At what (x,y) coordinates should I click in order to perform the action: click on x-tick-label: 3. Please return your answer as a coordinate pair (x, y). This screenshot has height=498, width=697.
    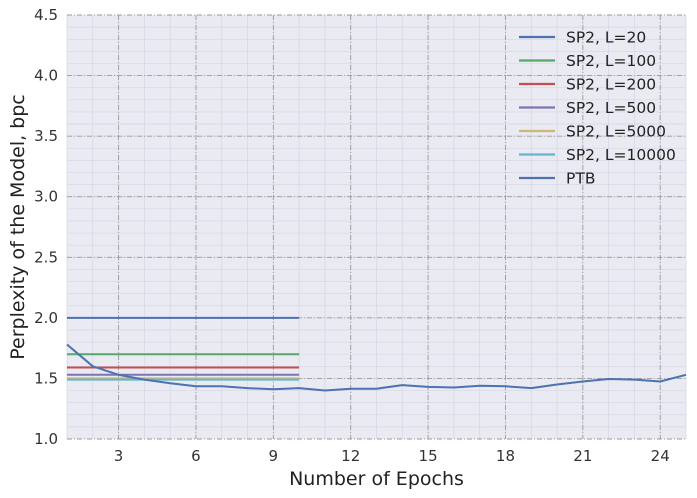
    Looking at the image, I should click on (119, 456).